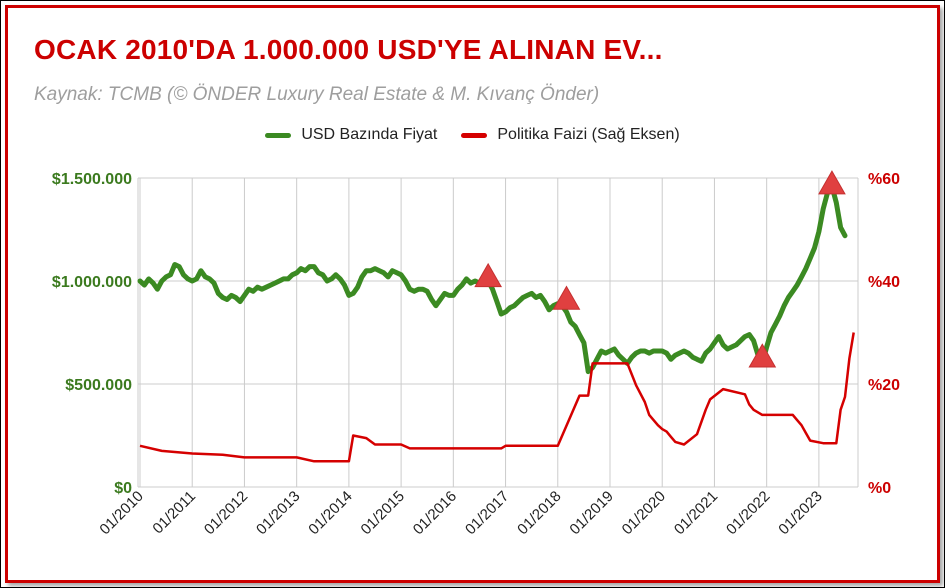  What do you see at coordinates (487, 513) in the screenshot?
I see `x-tick-label: 01/2017` at bounding box center [487, 513].